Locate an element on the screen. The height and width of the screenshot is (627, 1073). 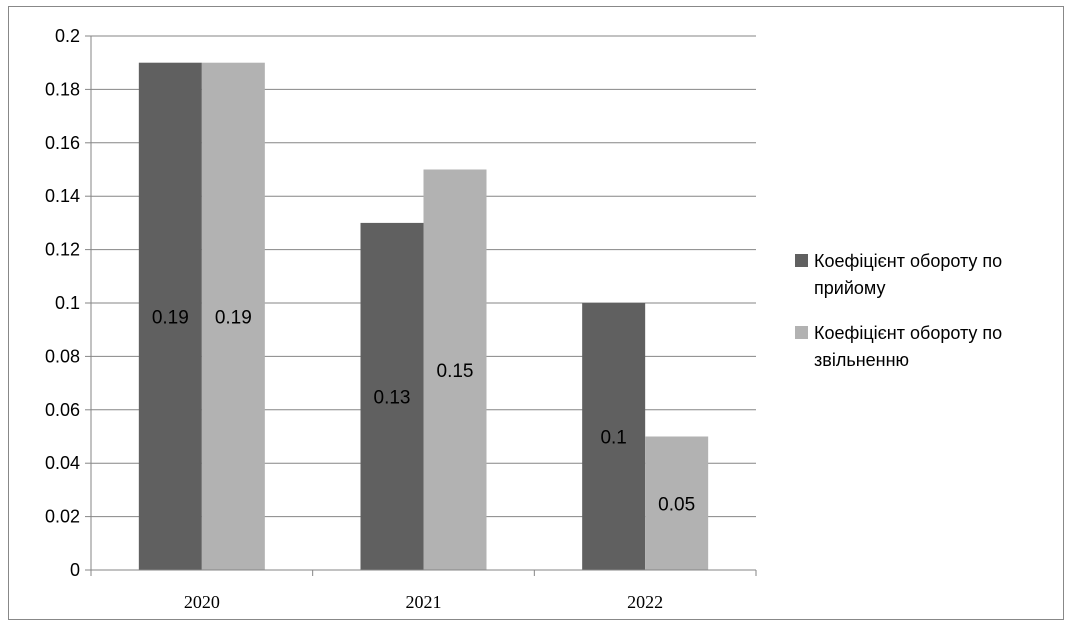
y-tick-label: 0.08 is located at coordinates (62, 356).